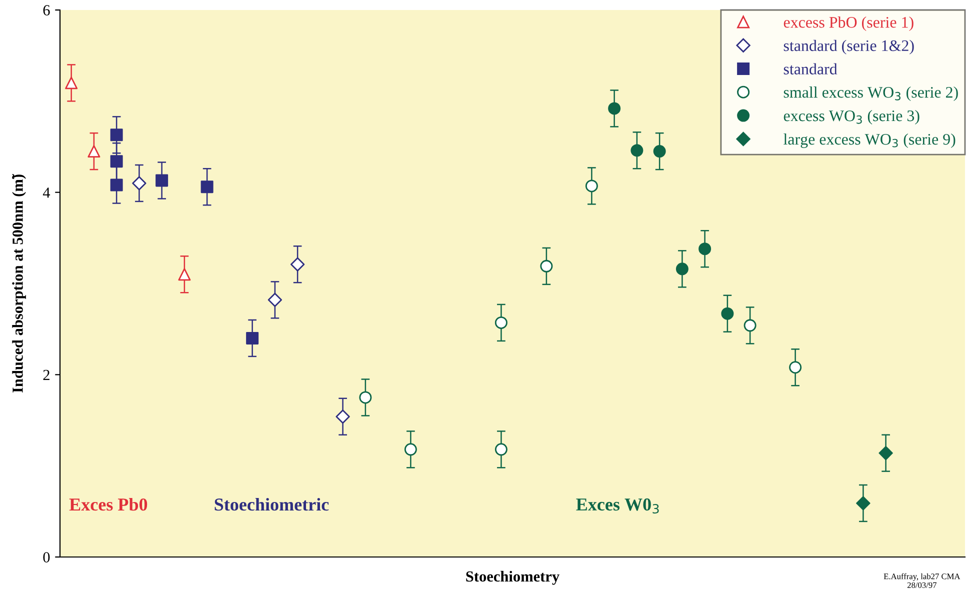 The width and height of the screenshot is (967, 591). I want to click on annotation: Exces Pb0, so click(108, 504).